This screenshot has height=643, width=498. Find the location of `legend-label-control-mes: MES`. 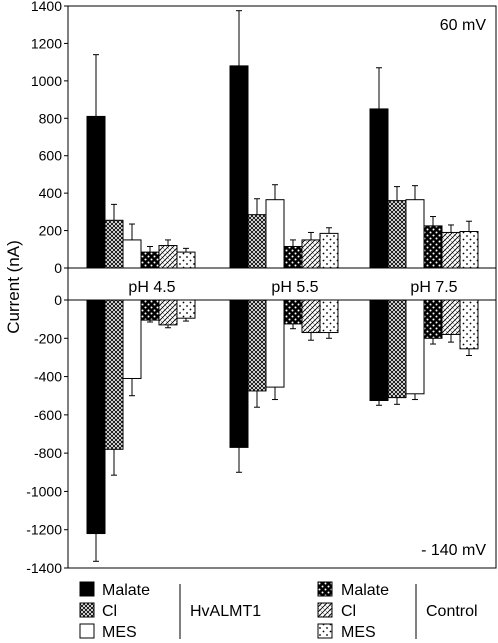

legend-label-control-mes: MES is located at coordinates (358, 632).